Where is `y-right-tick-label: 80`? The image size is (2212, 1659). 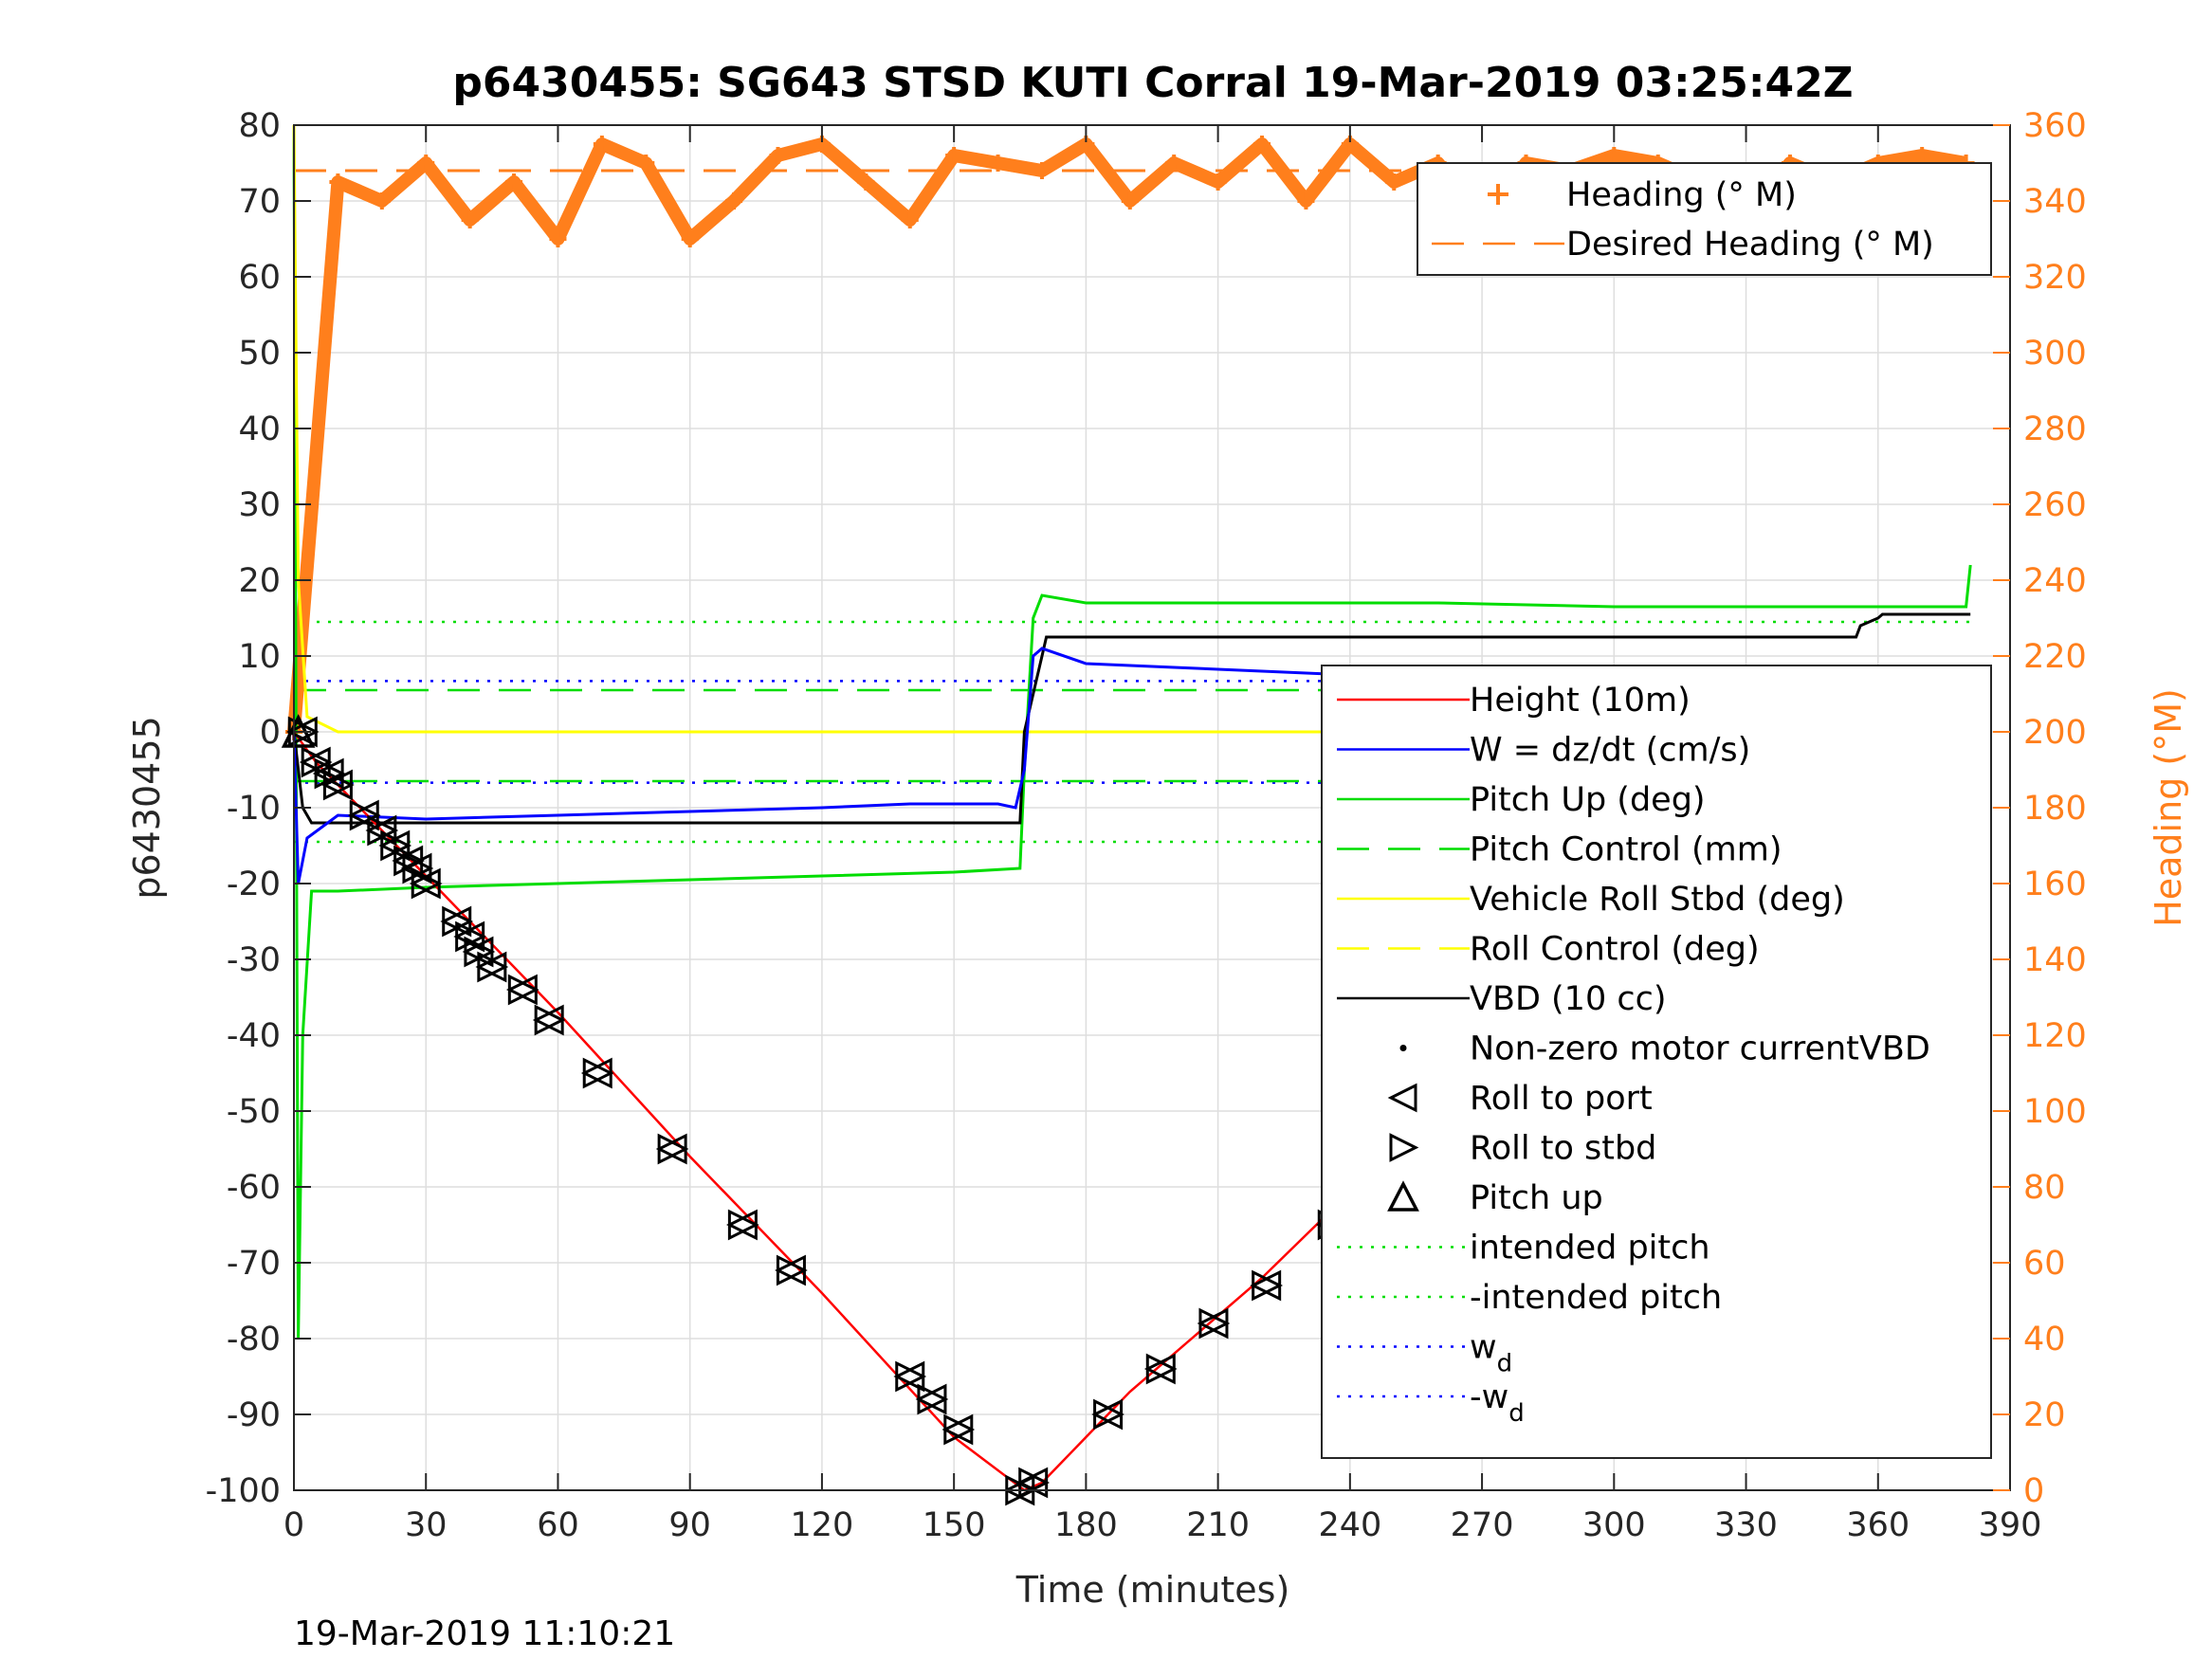 y-right-tick-label: 80 is located at coordinates (2044, 1188).